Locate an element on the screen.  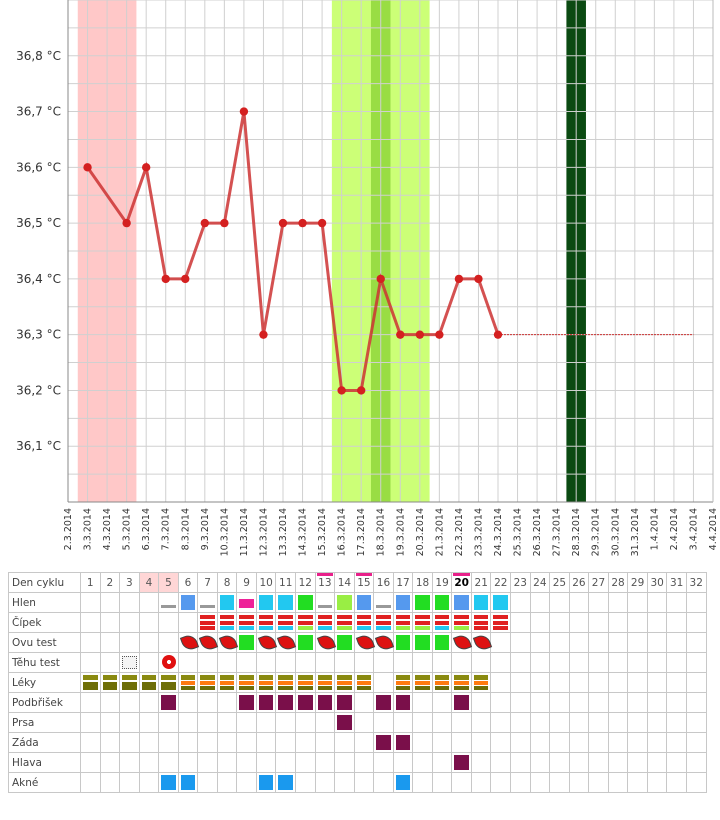
x-tick-label: 3.4.2014 is located at coordinates (693, 529).